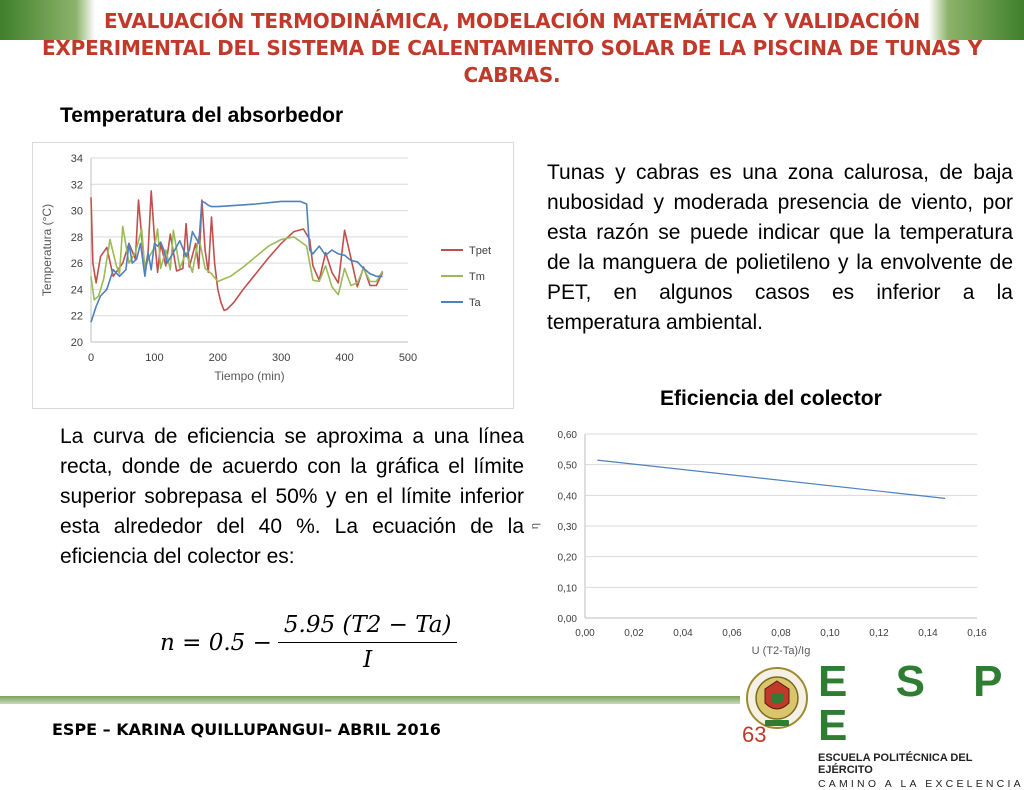 The height and width of the screenshot is (790, 1024). I want to click on y-tick-label: 34, so click(77, 159).